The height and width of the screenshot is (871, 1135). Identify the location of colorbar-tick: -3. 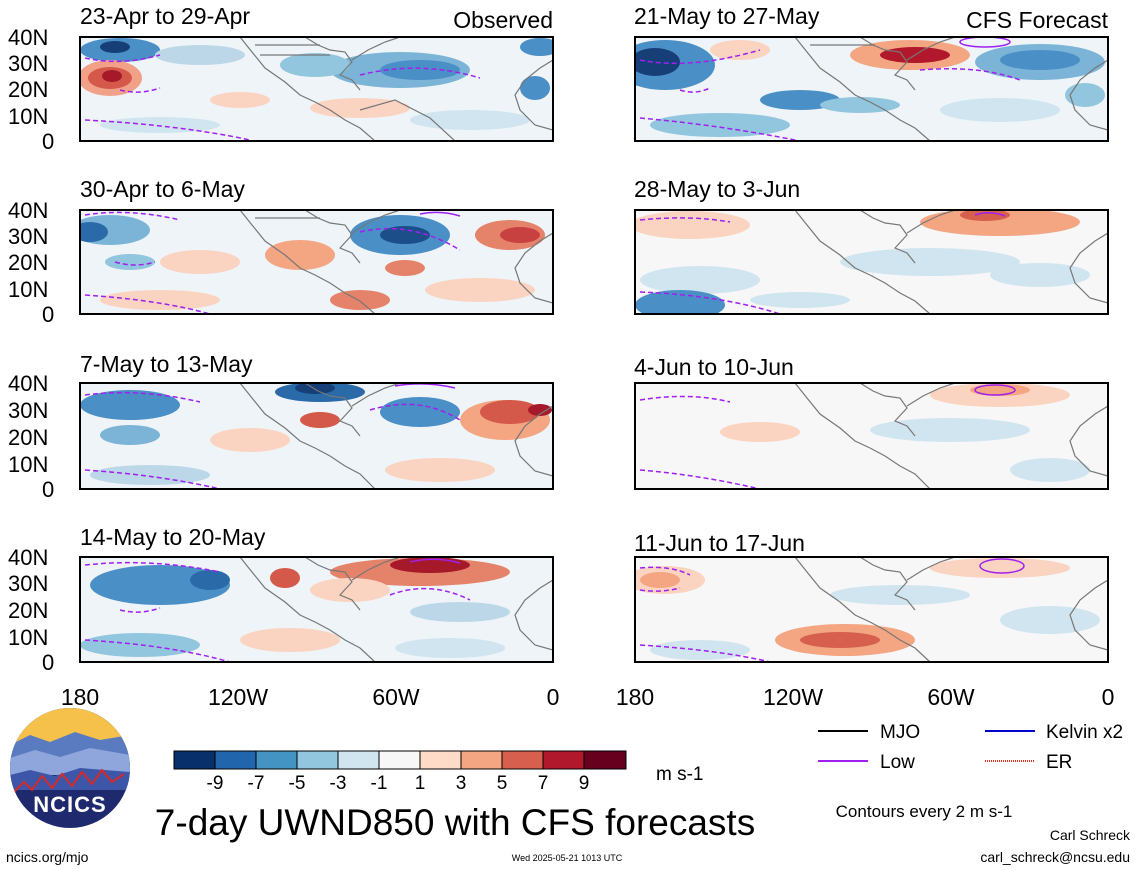
(338, 783).